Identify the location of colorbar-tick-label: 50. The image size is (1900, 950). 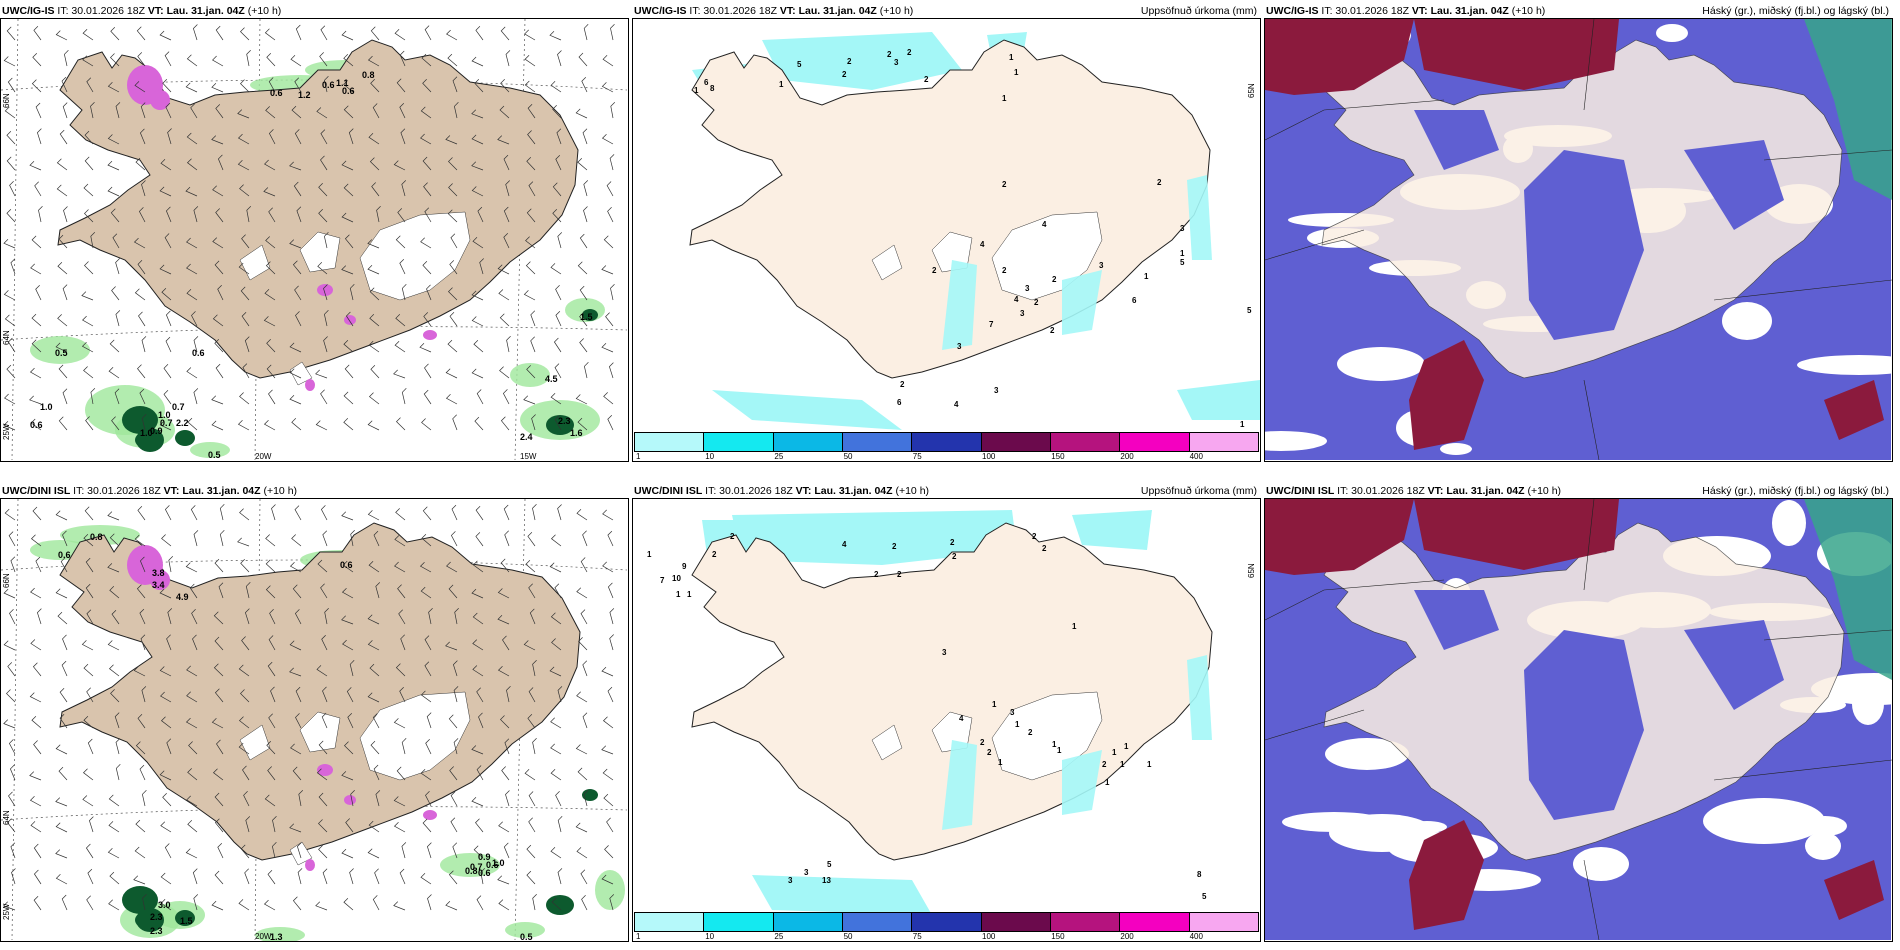
(848, 456).